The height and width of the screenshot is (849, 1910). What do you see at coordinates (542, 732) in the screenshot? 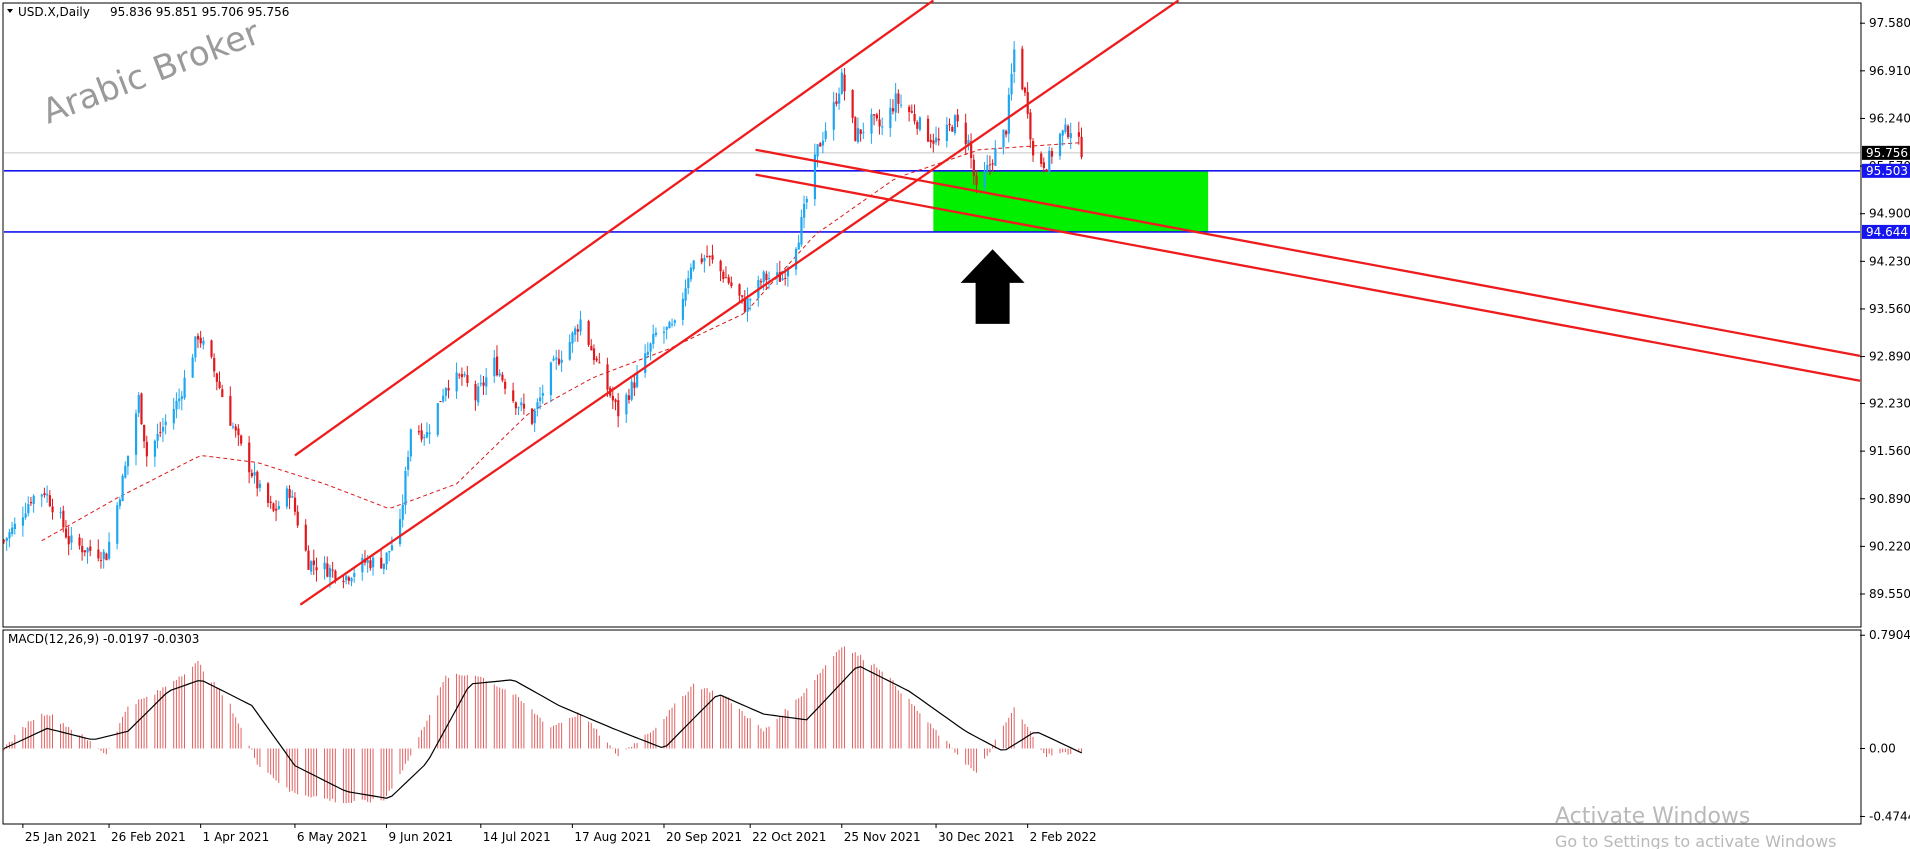
I see `macd-signal-line` at bounding box center [542, 732].